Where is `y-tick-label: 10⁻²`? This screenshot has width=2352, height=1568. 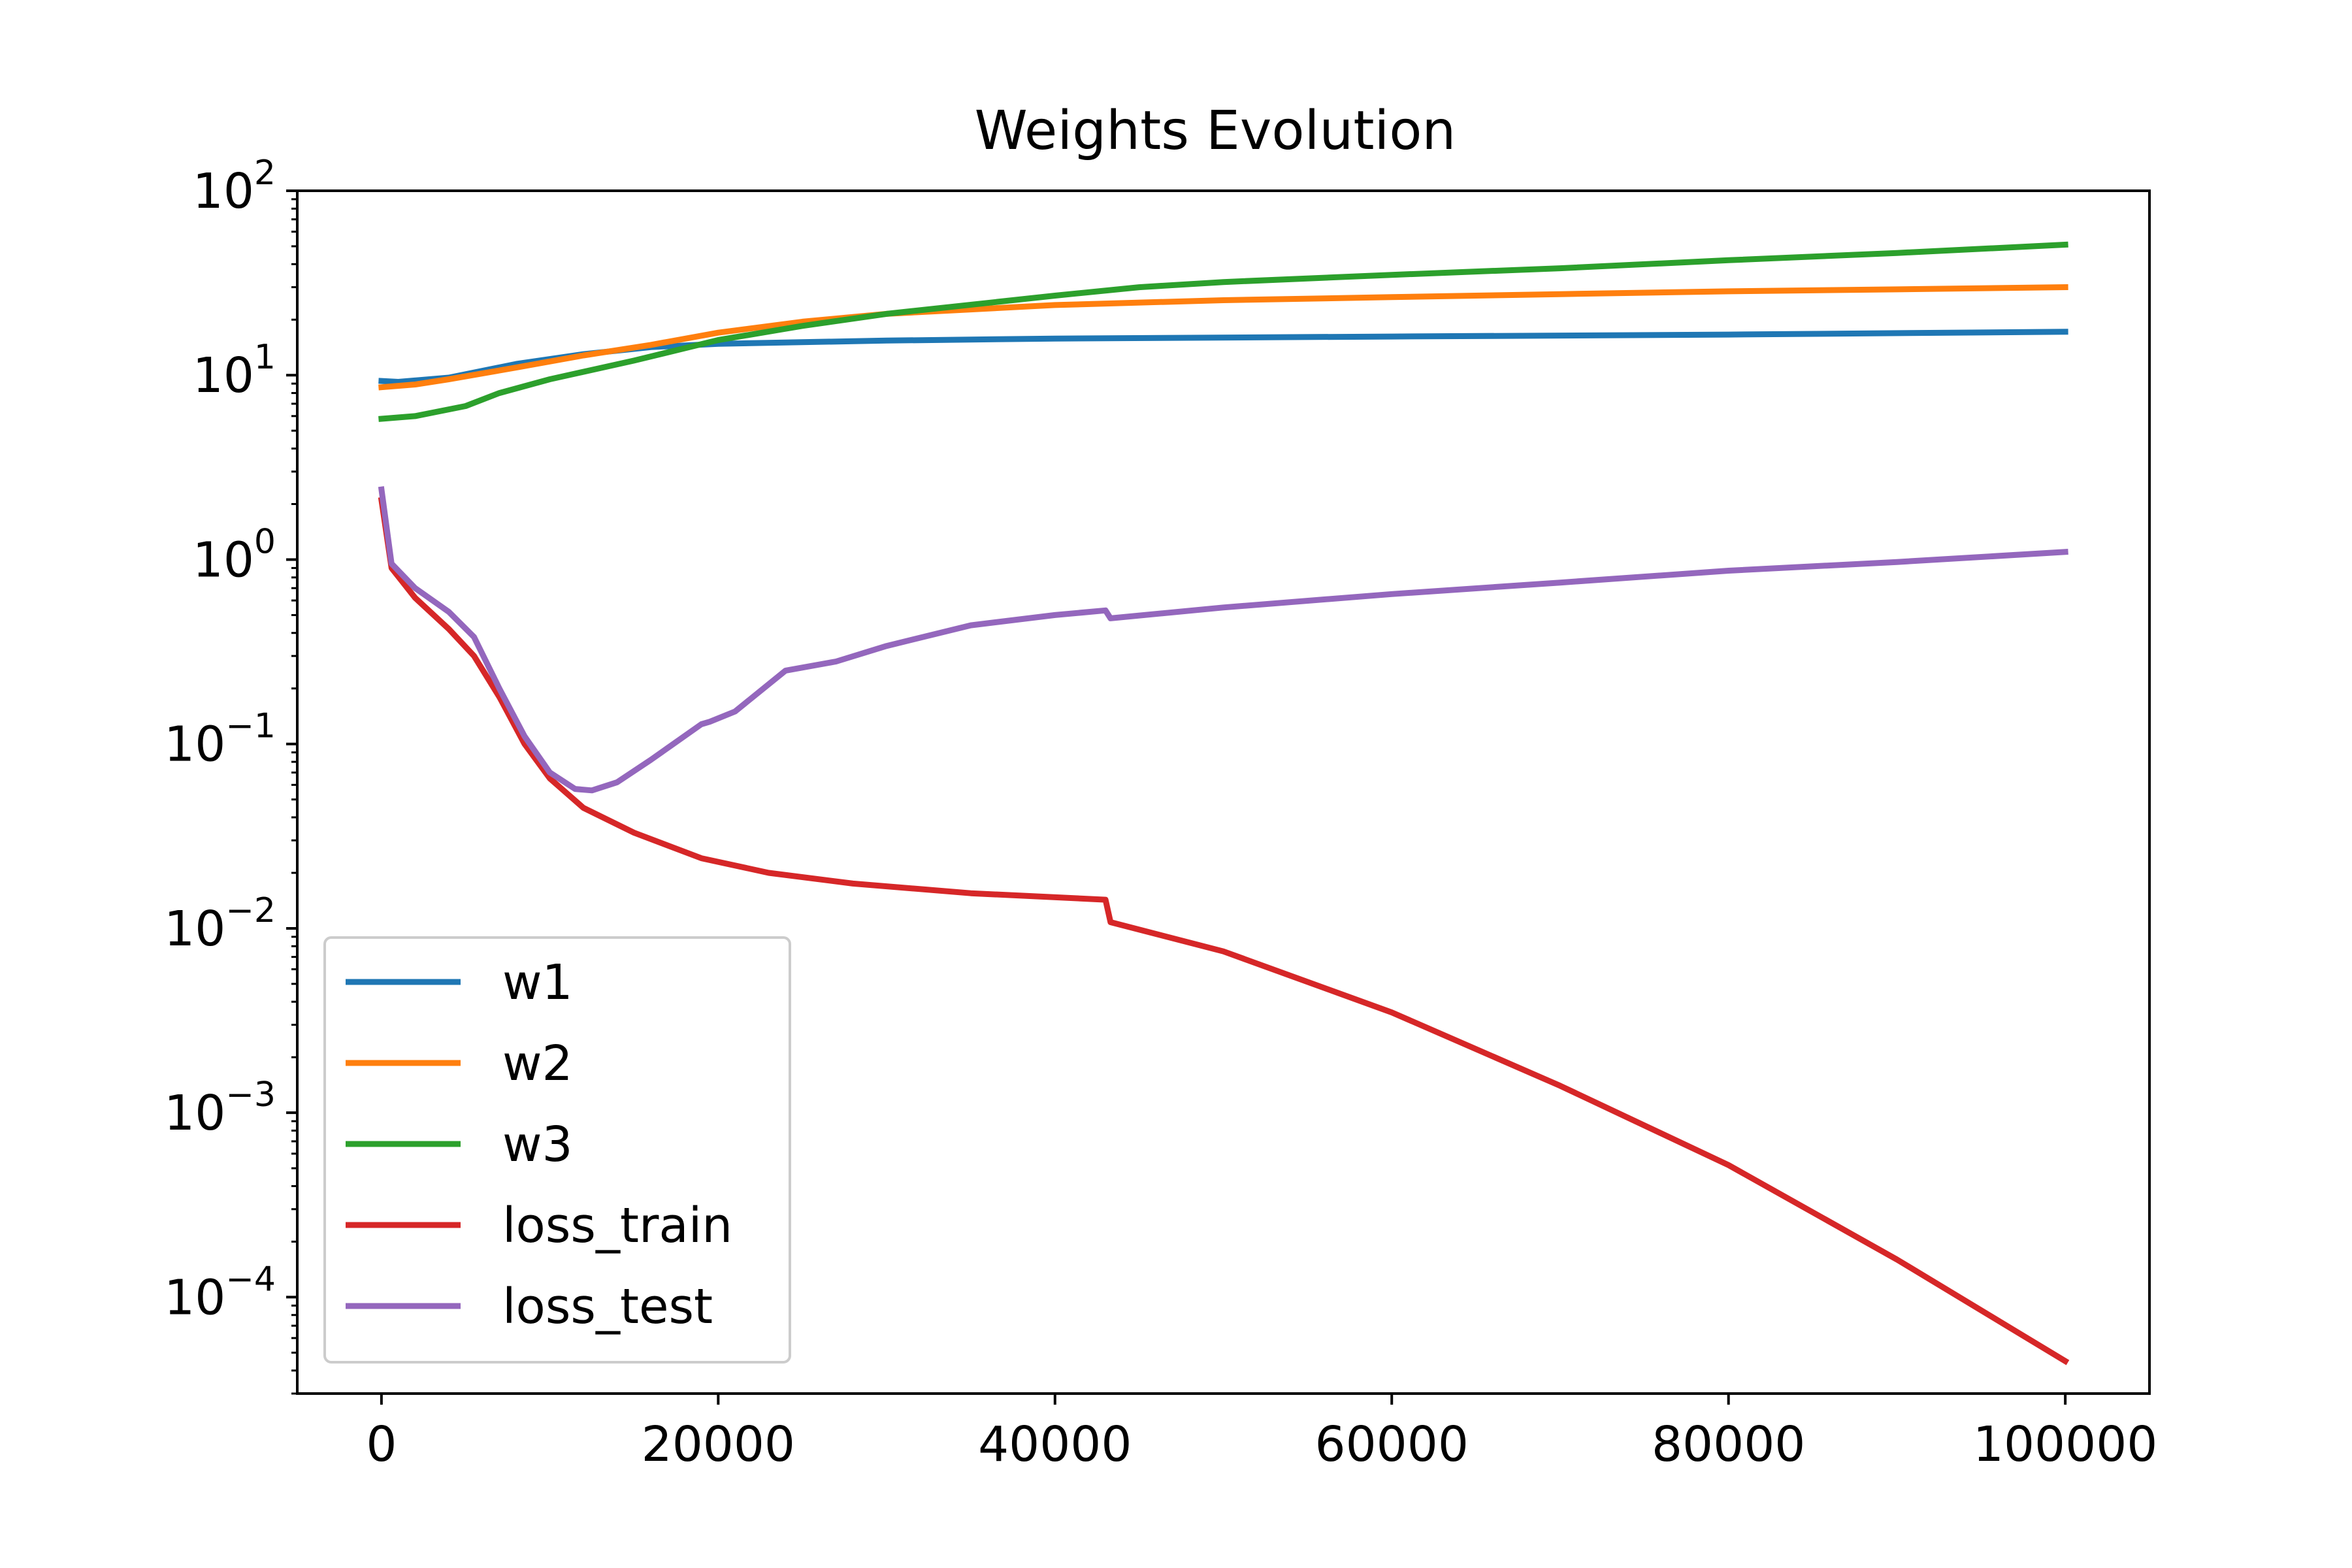 y-tick-label: 10⁻² is located at coordinates (220, 924).